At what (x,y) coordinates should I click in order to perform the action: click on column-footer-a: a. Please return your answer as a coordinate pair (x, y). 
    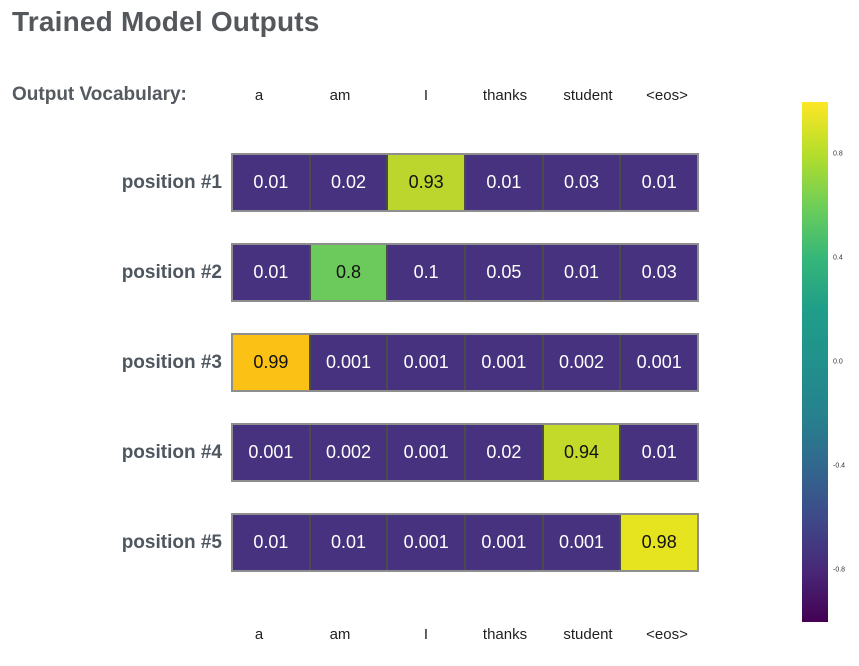
    Looking at the image, I should click on (259, 634).